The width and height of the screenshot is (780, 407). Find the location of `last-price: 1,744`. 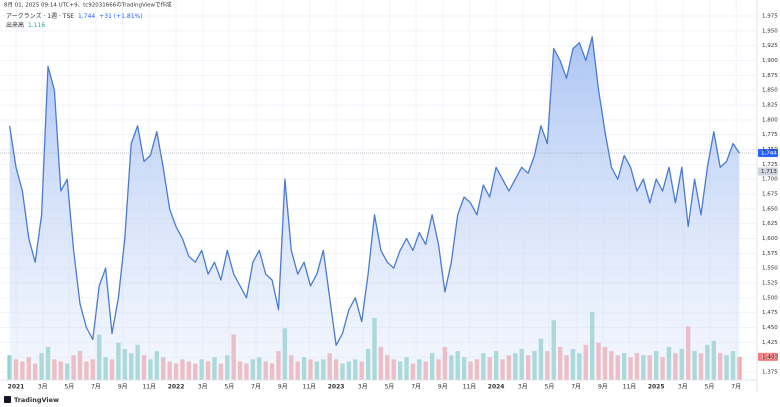

last-price: 1,744 is located at coordinates (86, 16).